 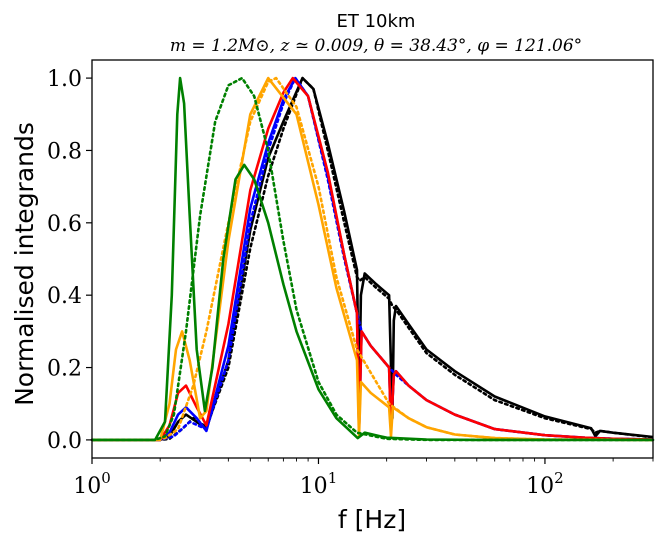 What do you see at coordinates (64, 151) in the screenshot?
I see `y-tick-label: 0.8` at bounding box center [64, 151].